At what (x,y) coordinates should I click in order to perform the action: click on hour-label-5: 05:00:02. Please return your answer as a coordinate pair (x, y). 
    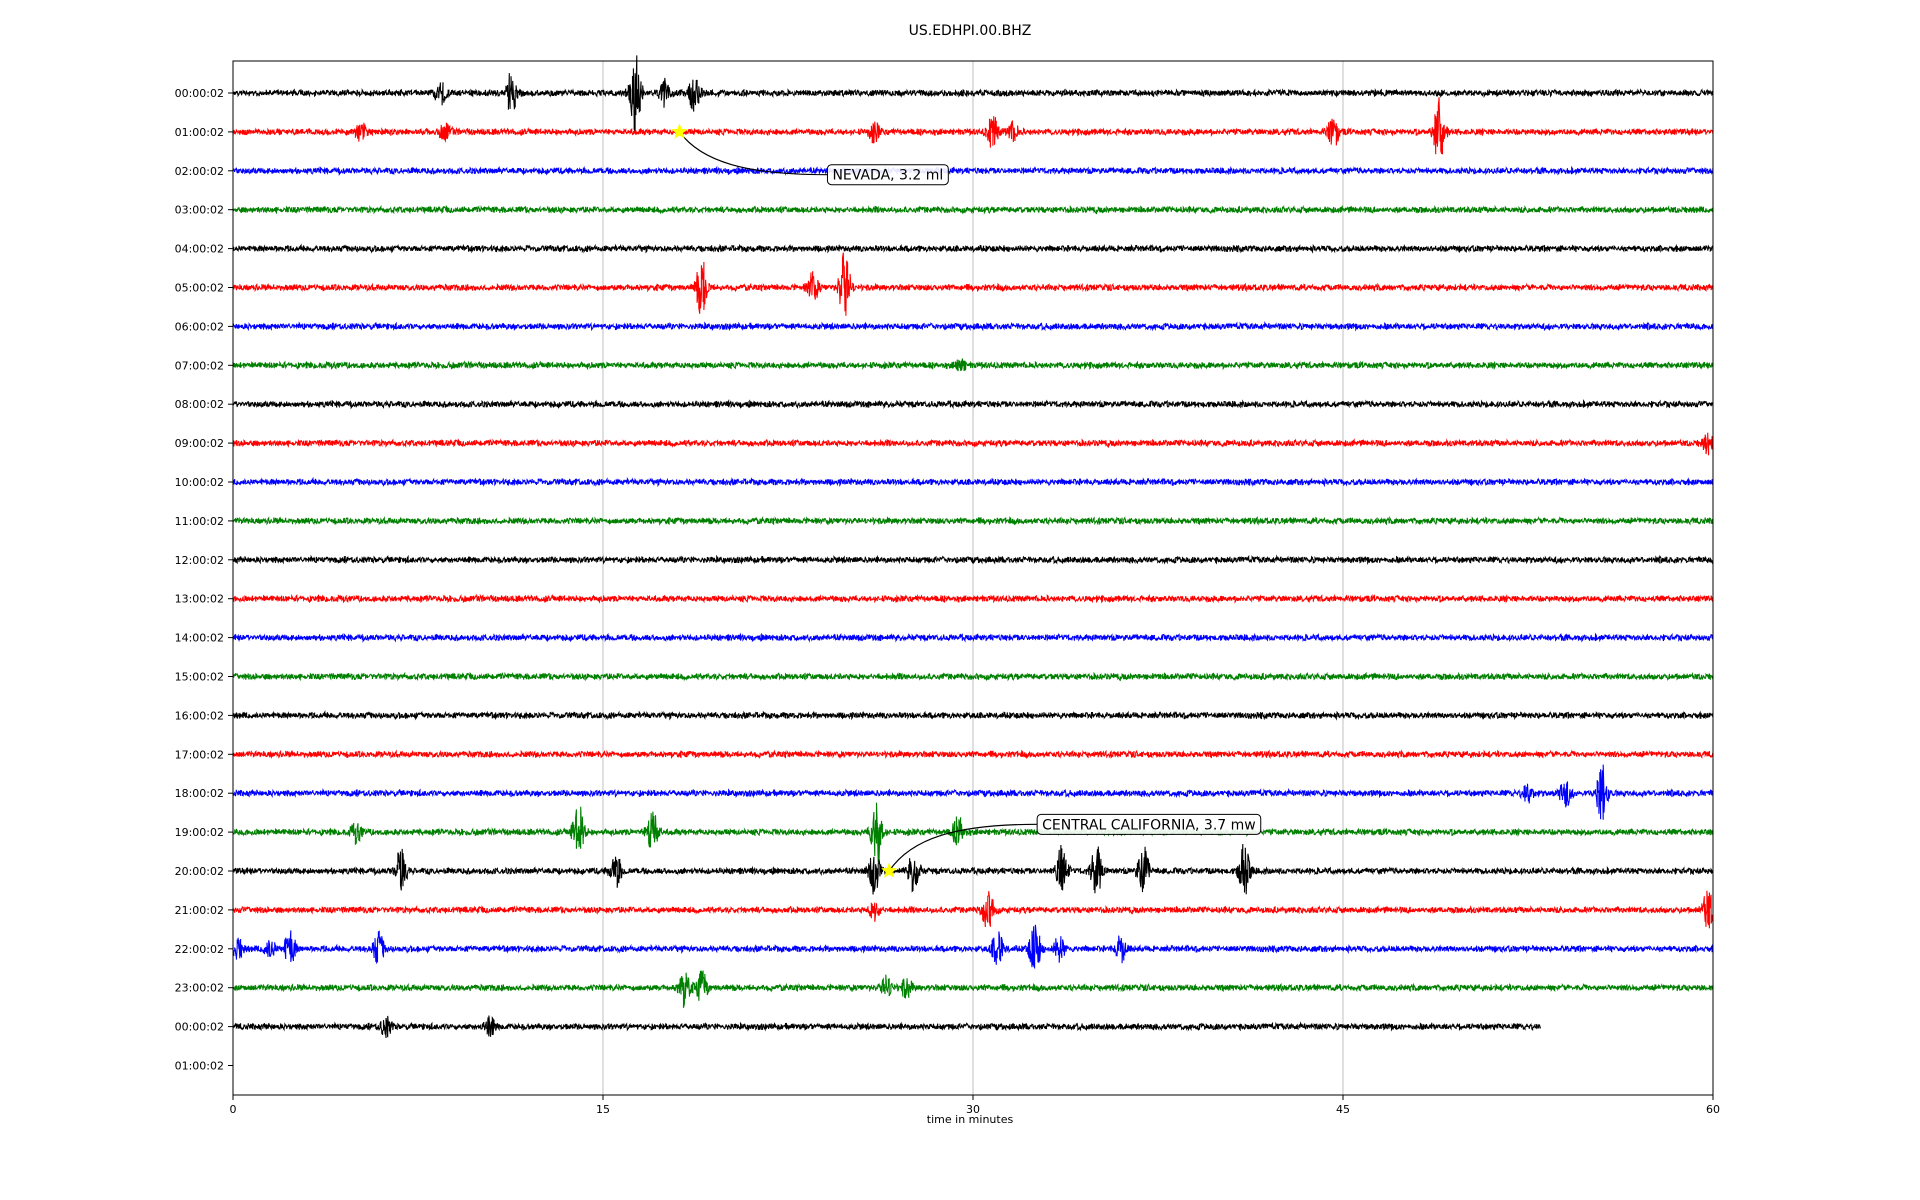
    Looking at the image, I should click on (199, 288).